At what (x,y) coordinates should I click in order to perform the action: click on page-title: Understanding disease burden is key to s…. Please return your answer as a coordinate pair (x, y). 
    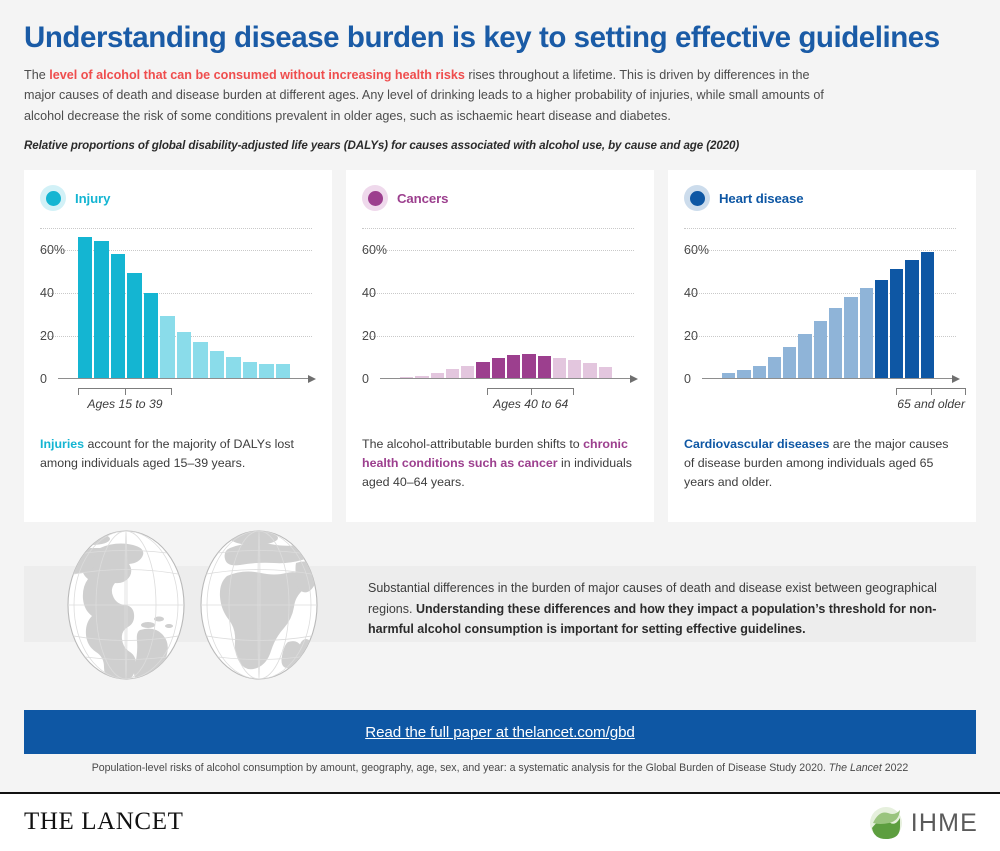
    Looking at the image, I should click on (482, 37).